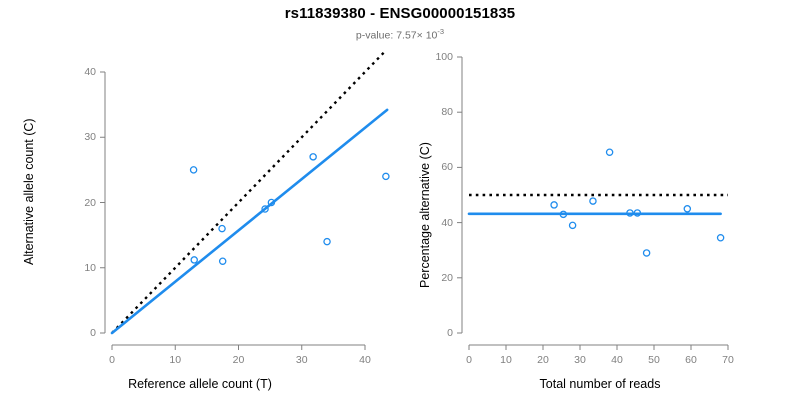  What do you see at coordinates (444, 57) in the screenshot?
I see `y-tick-label: 100` at bounding box center [444, 57].